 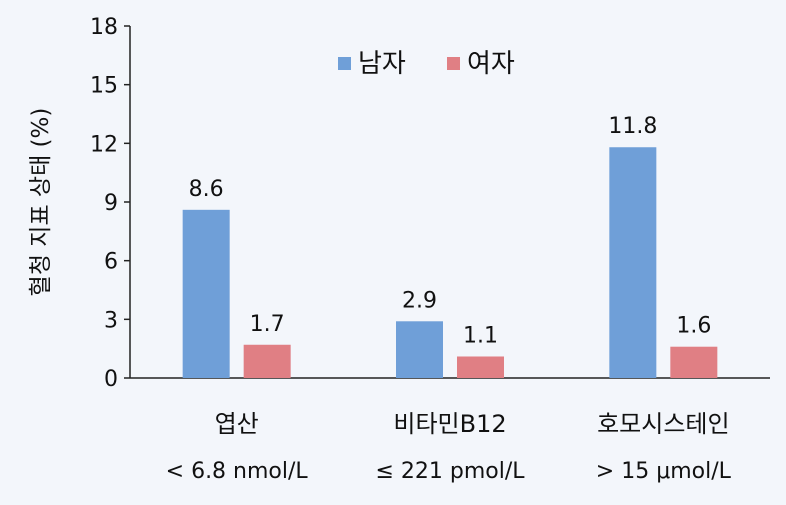 What do you see at coordinates (491, 64) in the screenshot?
I see `legend-label-female: 여자` at bounding box center [491, 64].